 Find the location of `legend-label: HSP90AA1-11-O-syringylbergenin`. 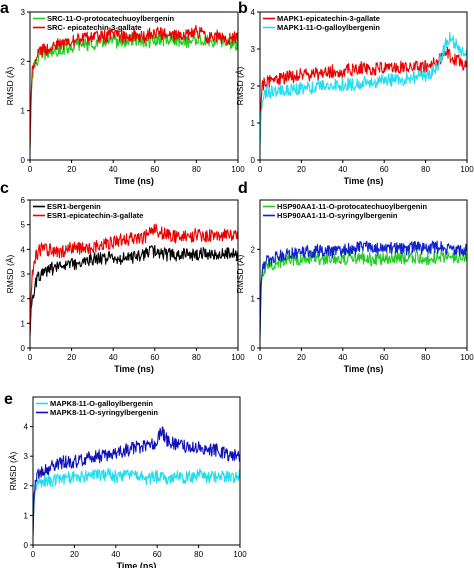

legend-label: HSP90AA1-11-O-syringylbergenin is located at coordinates (337, 215).